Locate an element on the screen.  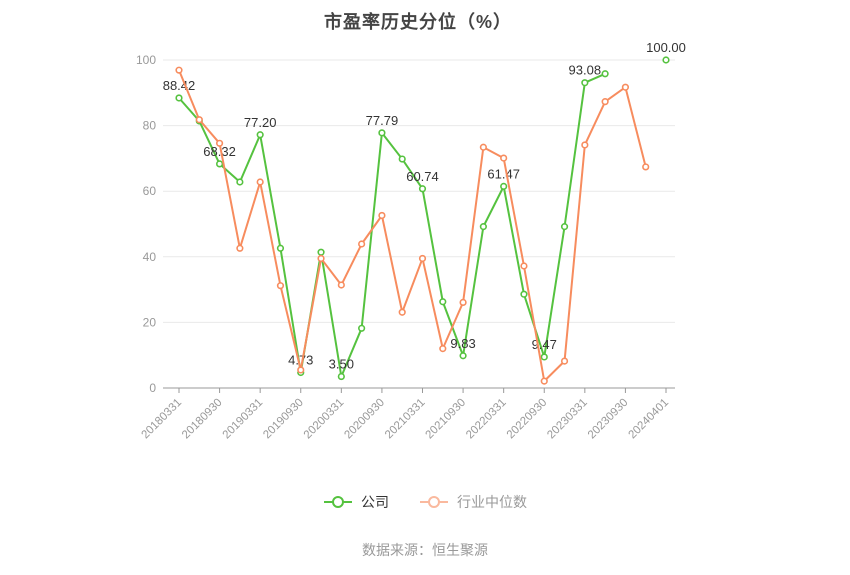
y-axis-tick-label: 40 is located at coordinates (150, 257).